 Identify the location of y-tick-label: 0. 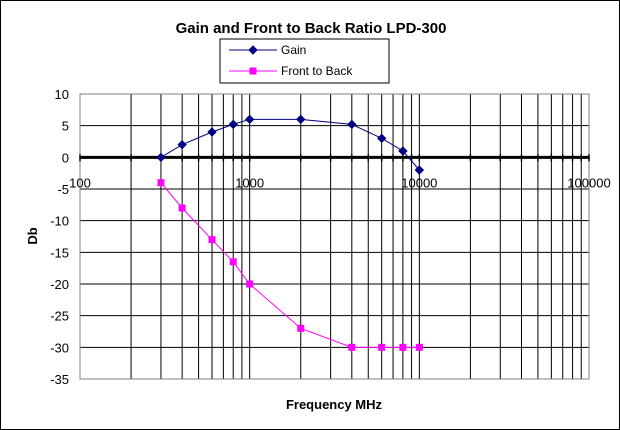
(65, 157).